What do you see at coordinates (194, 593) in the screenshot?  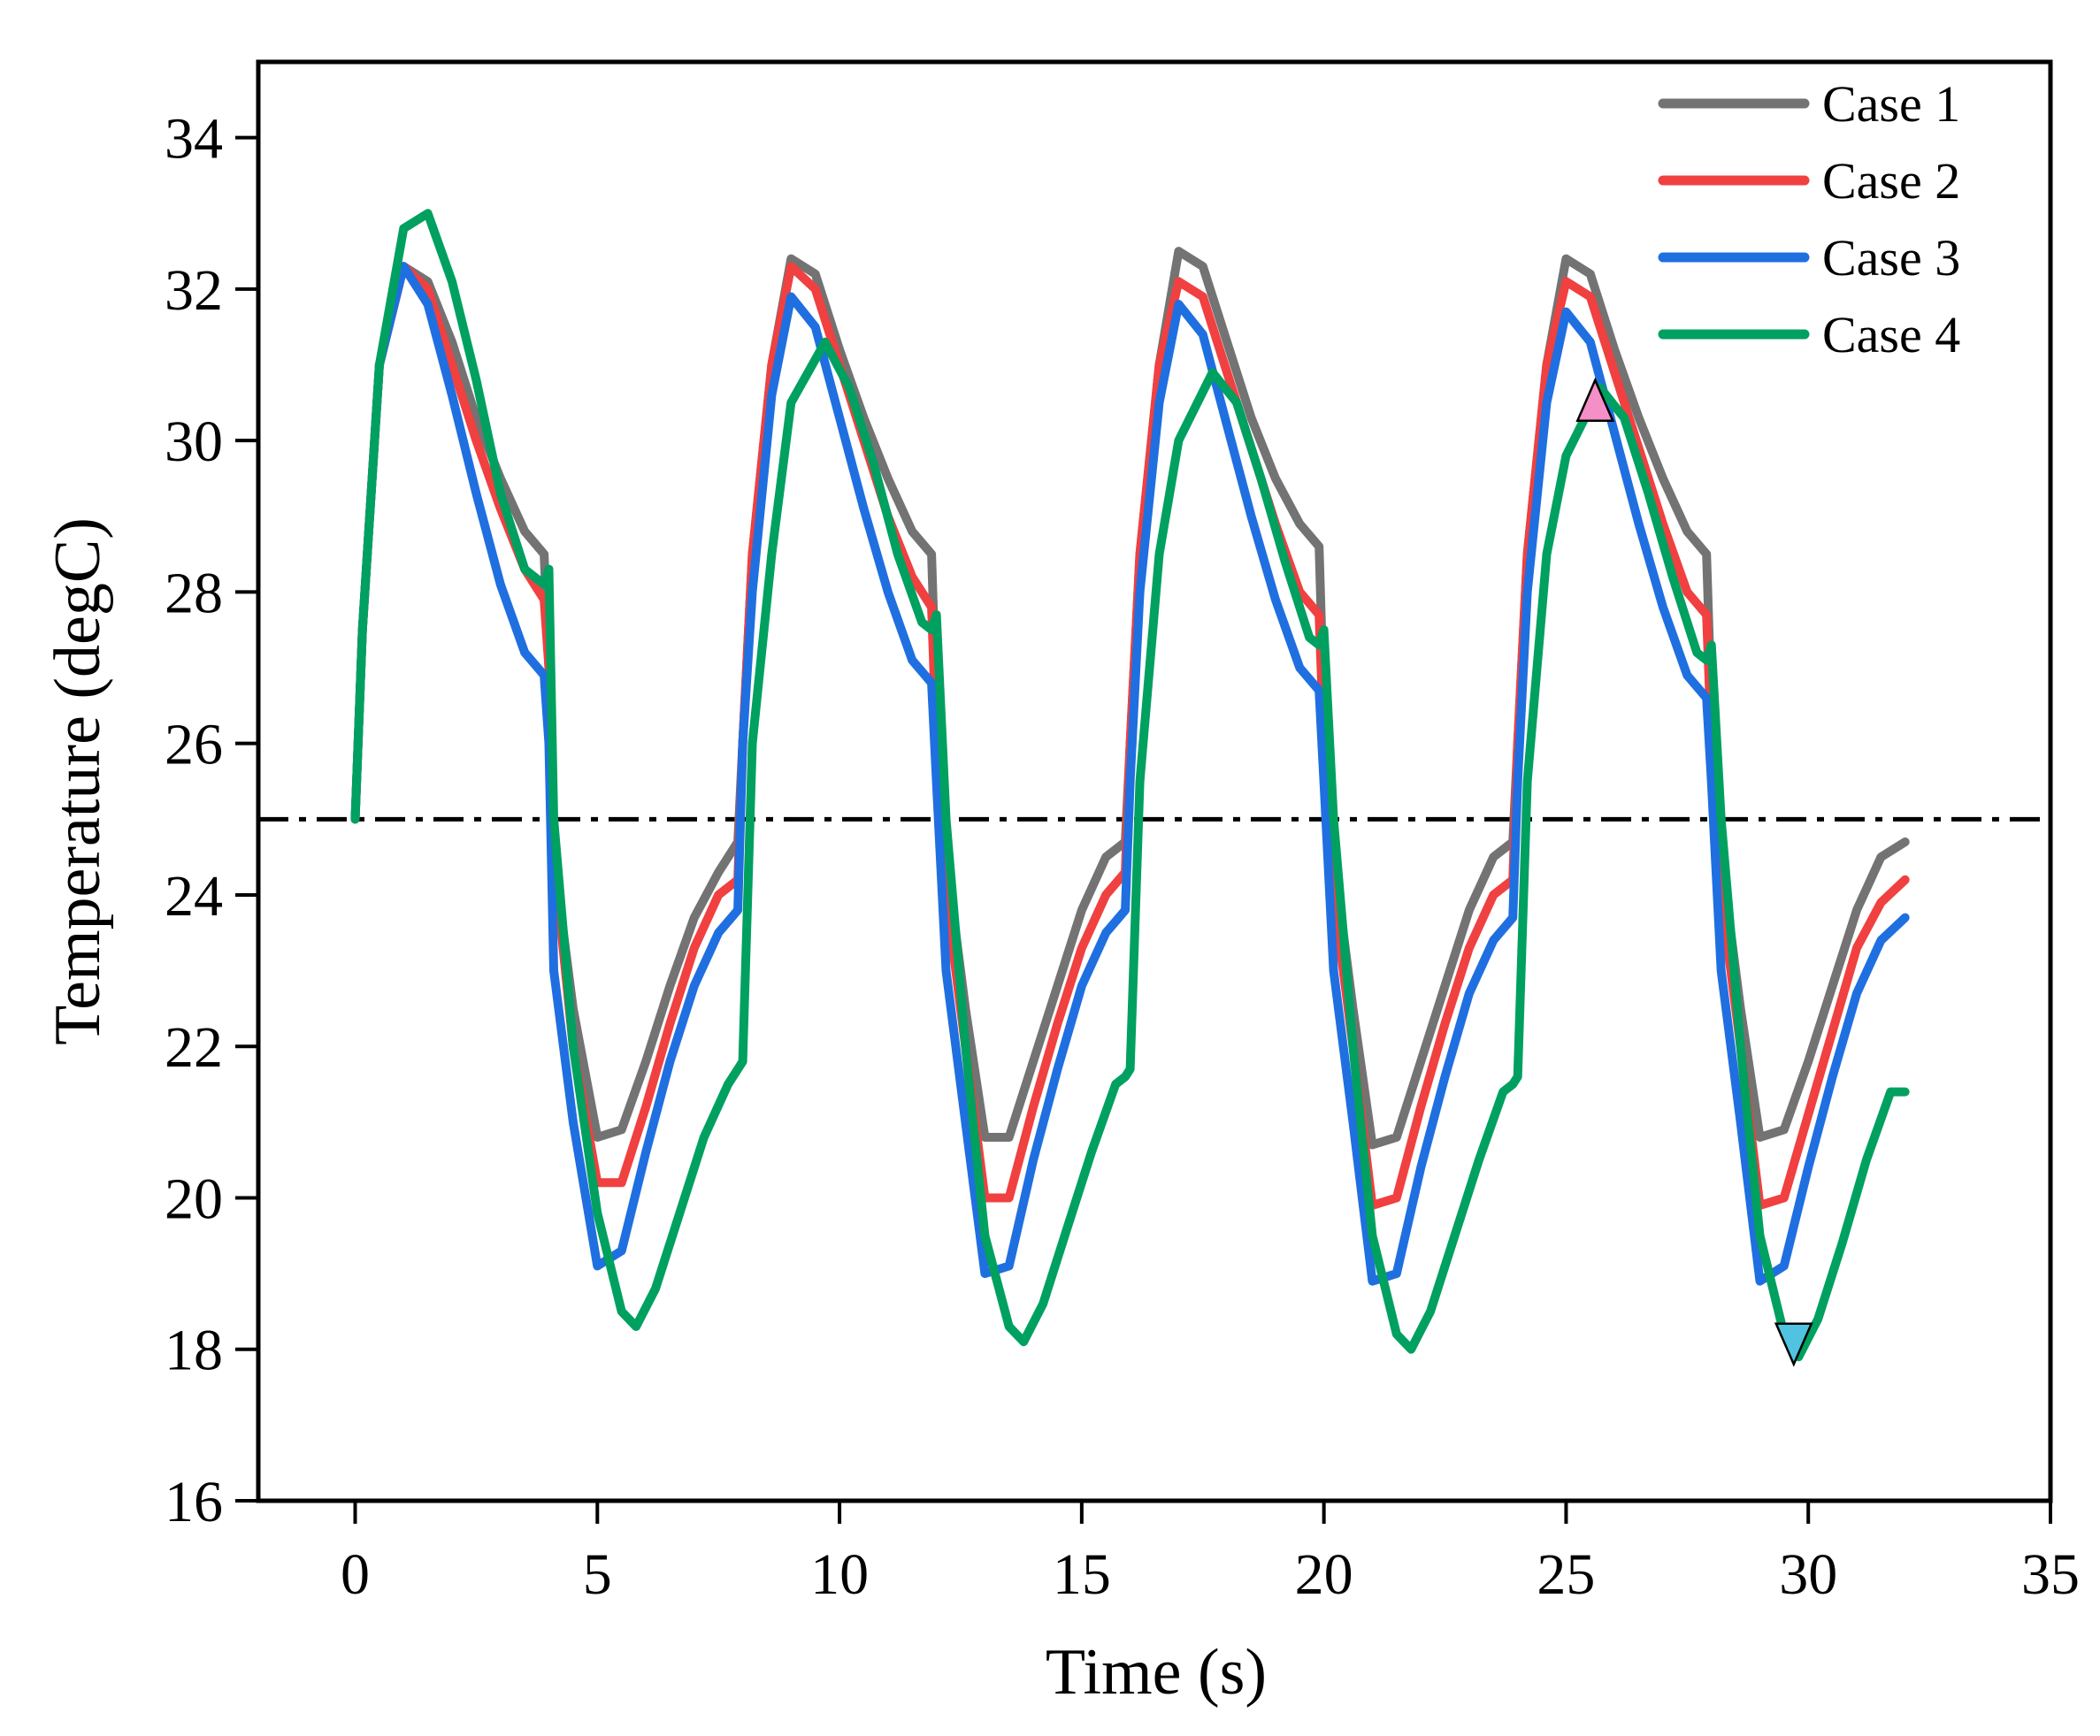 I see `y-tick-label: 28` at bounding box center [194, 593].